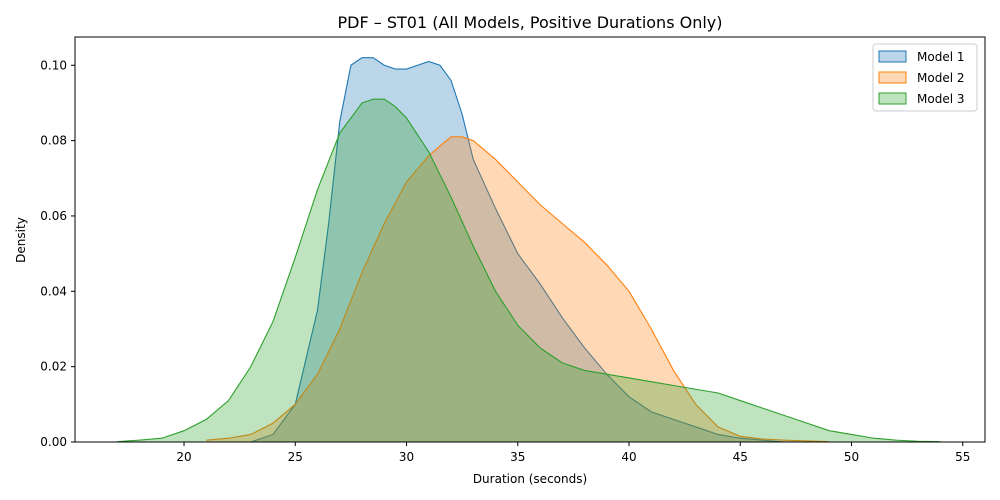 The image size is (1000, 500). I want to click on y-axis-label: Density, so click(21, 240).